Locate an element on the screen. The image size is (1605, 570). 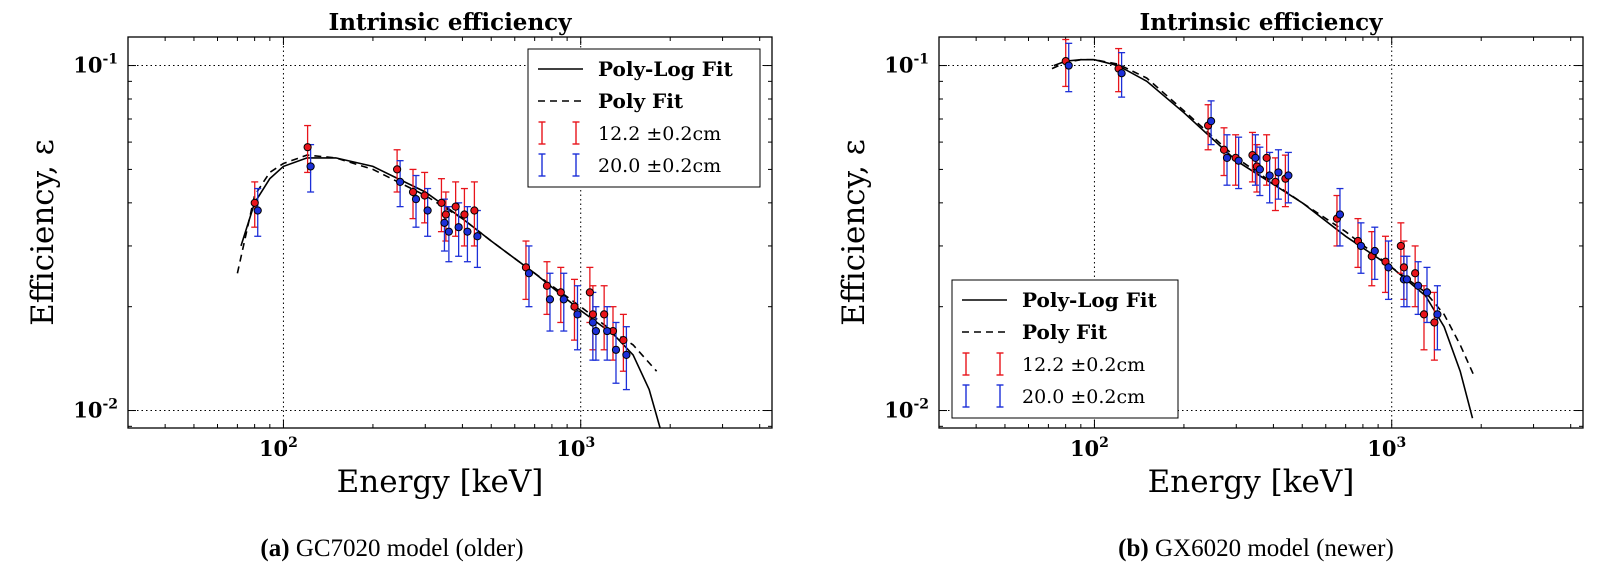
caption-text: GX6020 model (newer) is located at coordinates (1271, 548).